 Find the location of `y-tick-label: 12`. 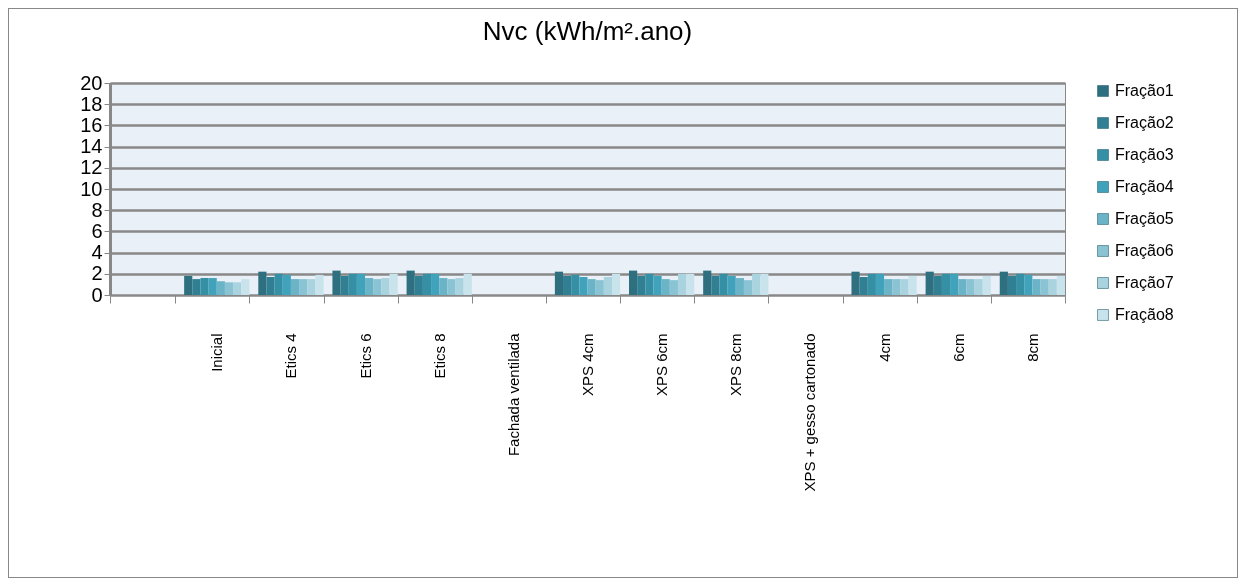

y-tick-label: 12 is located at coordinates (91, 167).